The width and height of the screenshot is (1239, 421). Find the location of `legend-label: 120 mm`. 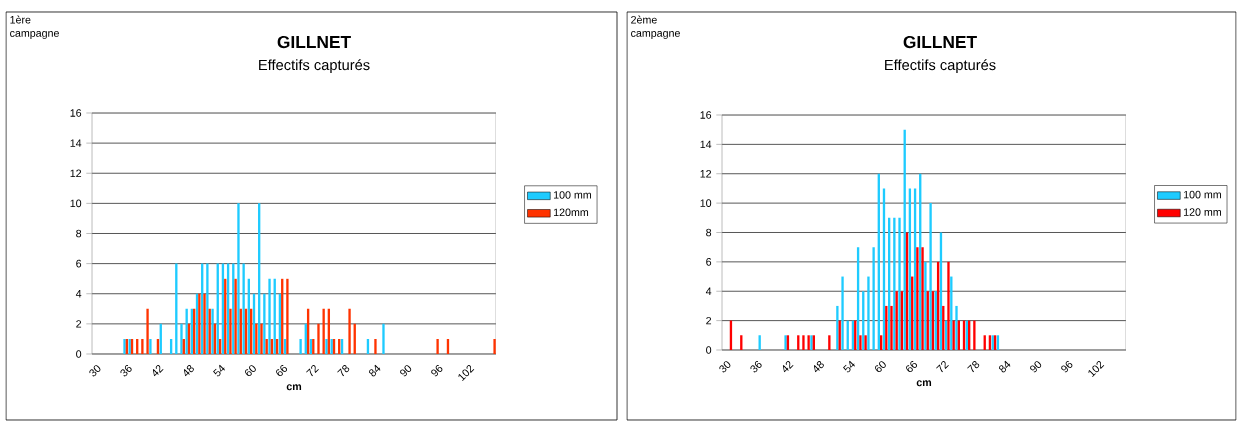

legend-label: 120 mm is located at coordinates (1202, 212).